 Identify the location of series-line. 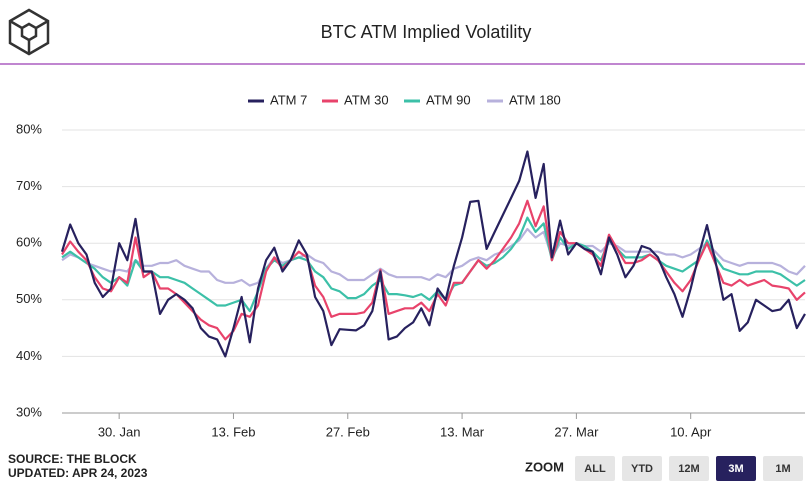
(433, 257).